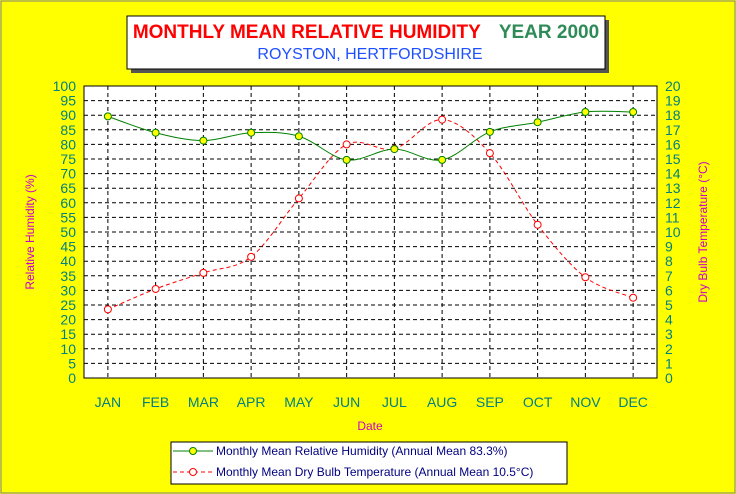 The image size is (736, 494). What do you see at coordinates (72, 363) in the screenshot?
I see `y-tick-label-left: 5` at bounding box center [72, 363].